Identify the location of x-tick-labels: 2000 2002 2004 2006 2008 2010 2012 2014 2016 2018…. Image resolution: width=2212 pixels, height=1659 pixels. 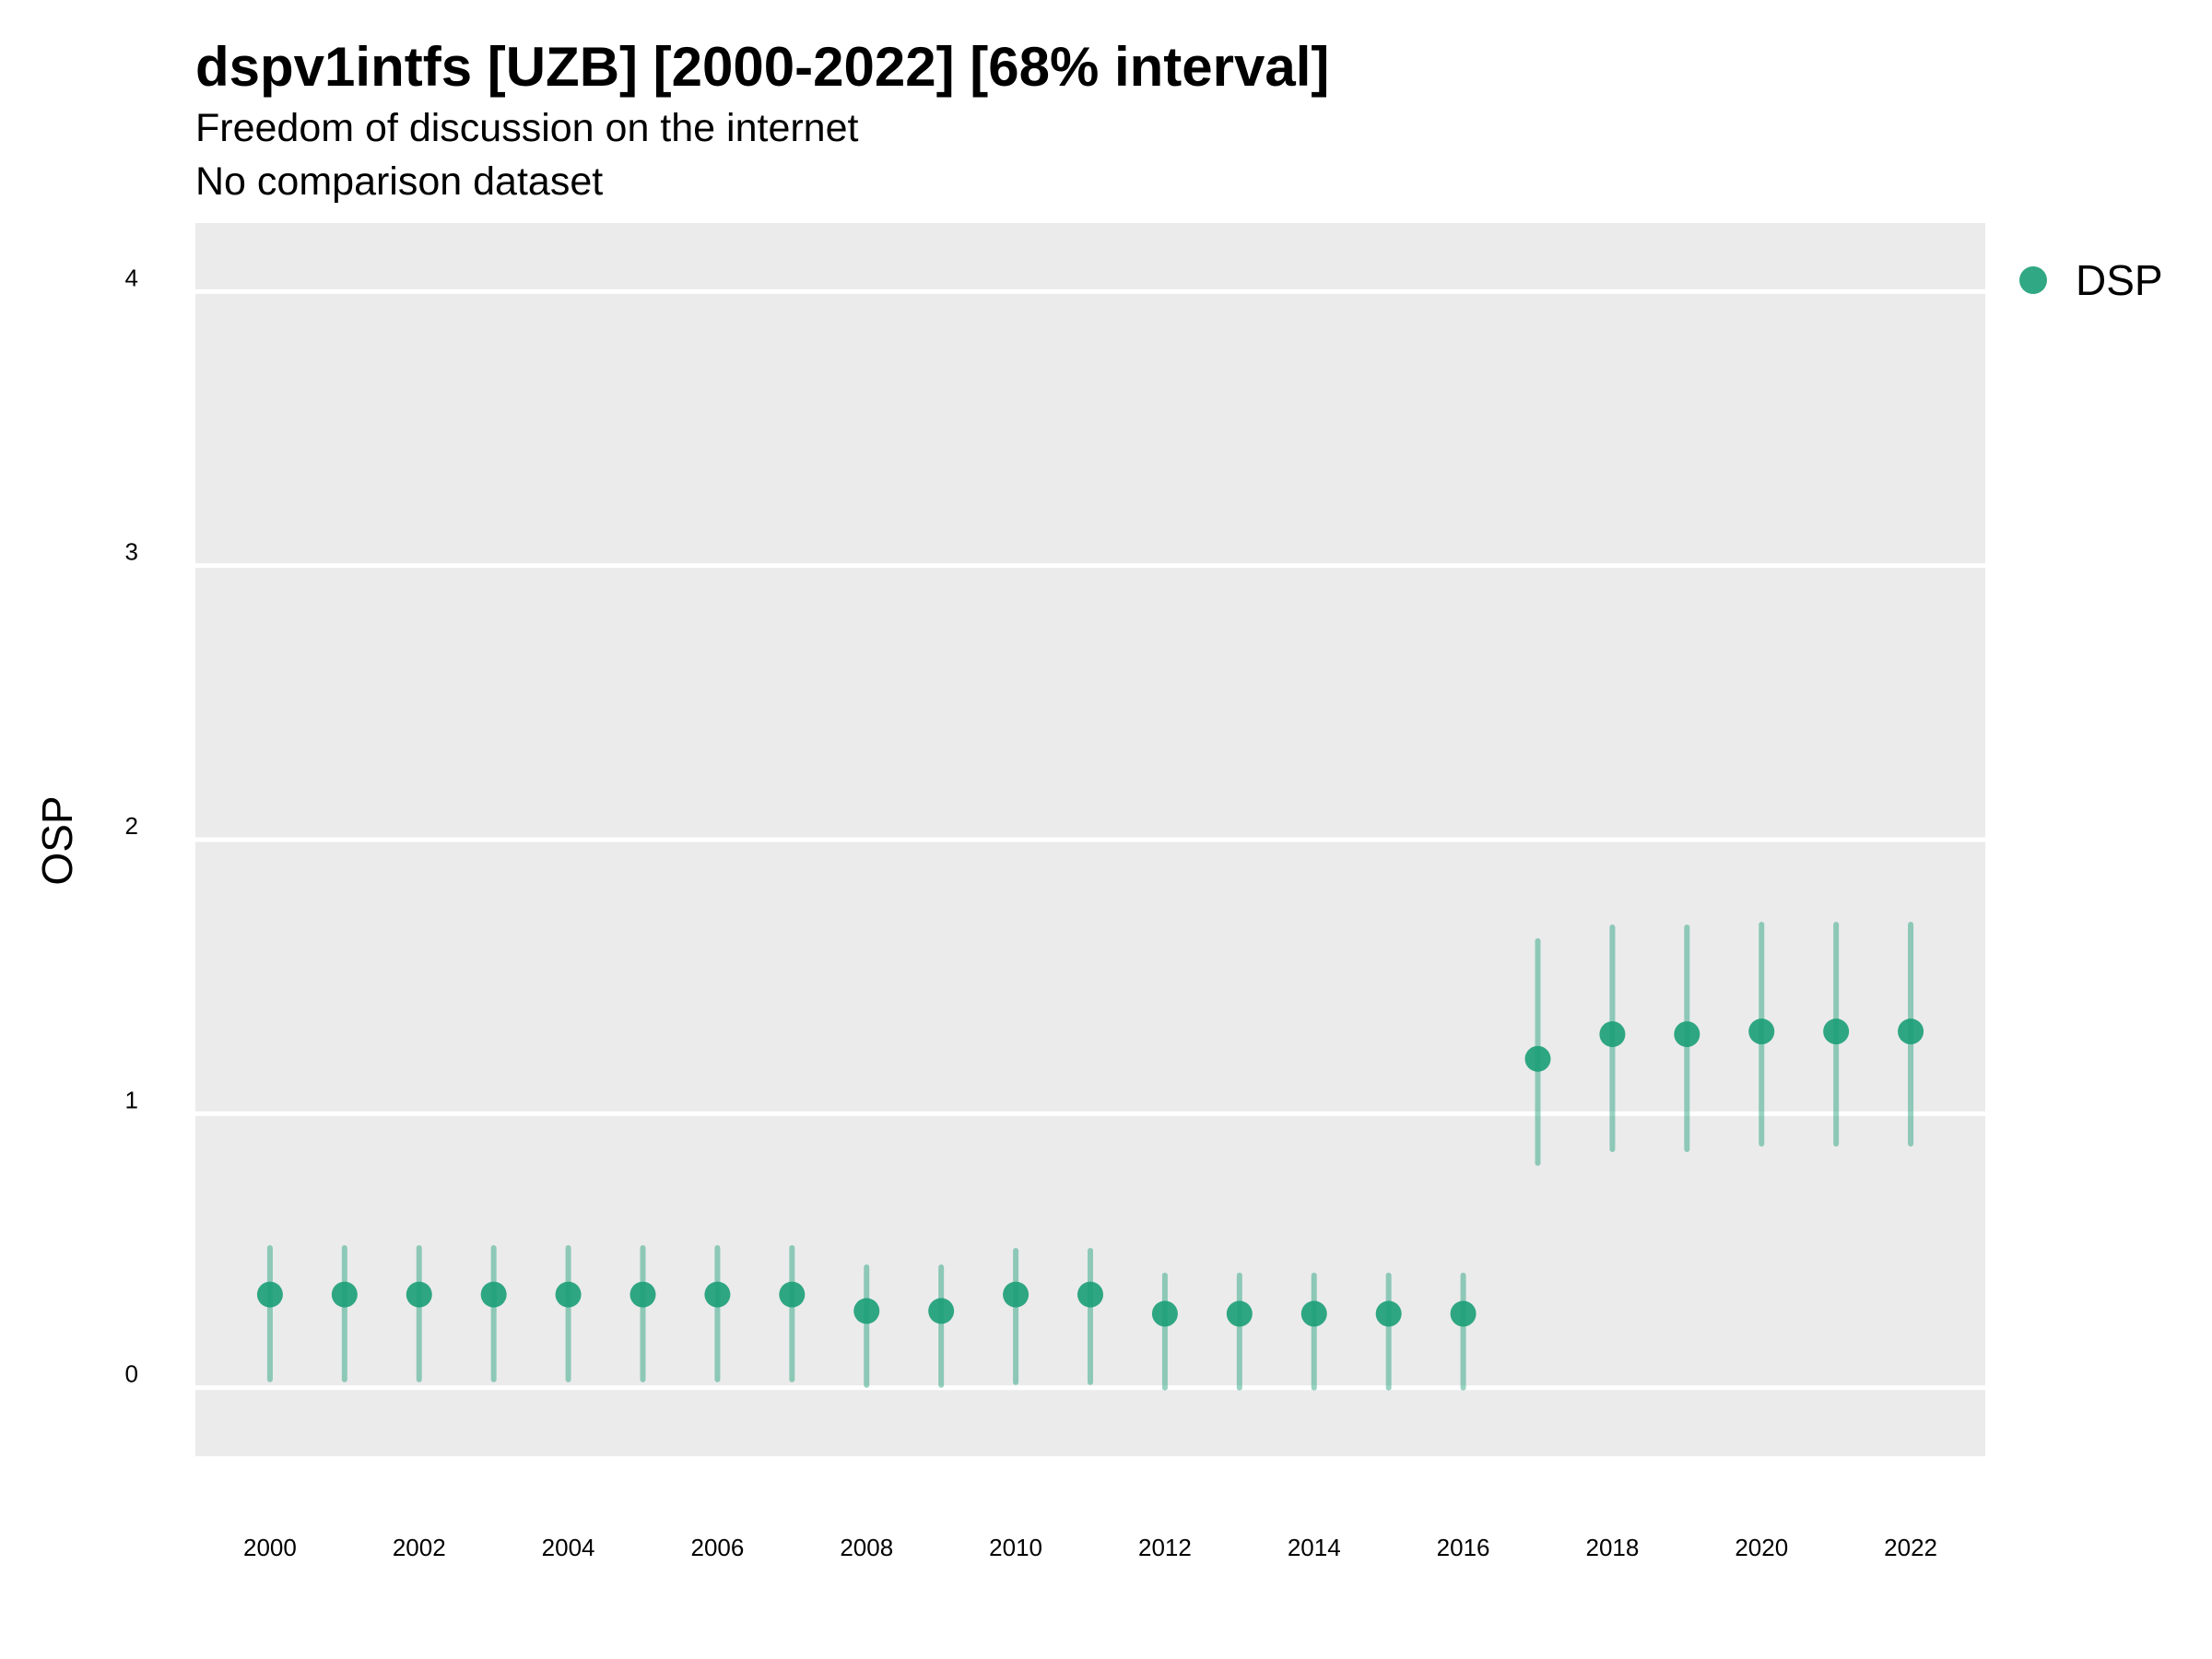
(1090, 1547).